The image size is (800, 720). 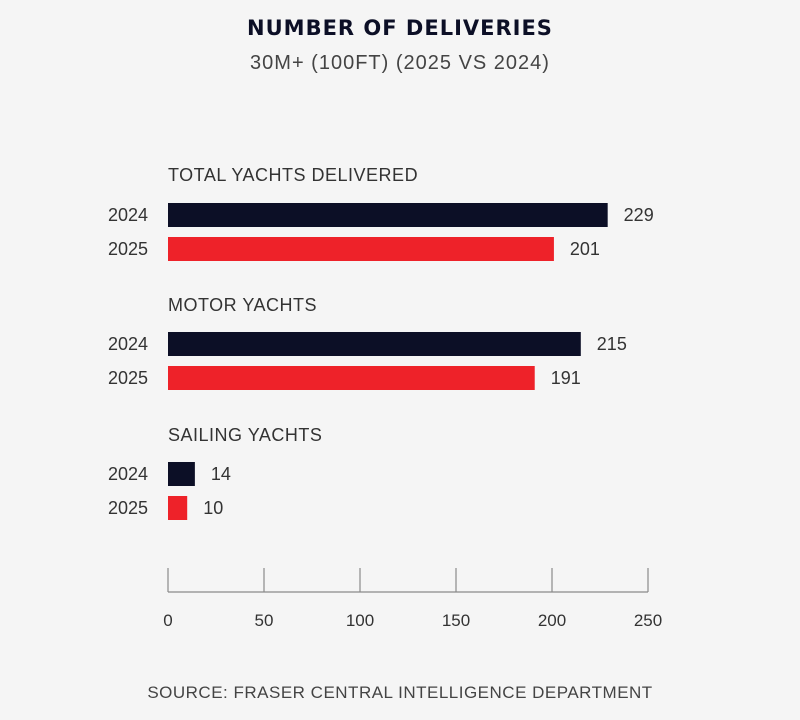 I want to click on chart-title: NUMBER OF DELIVERIES, so click(x=400, y=28).